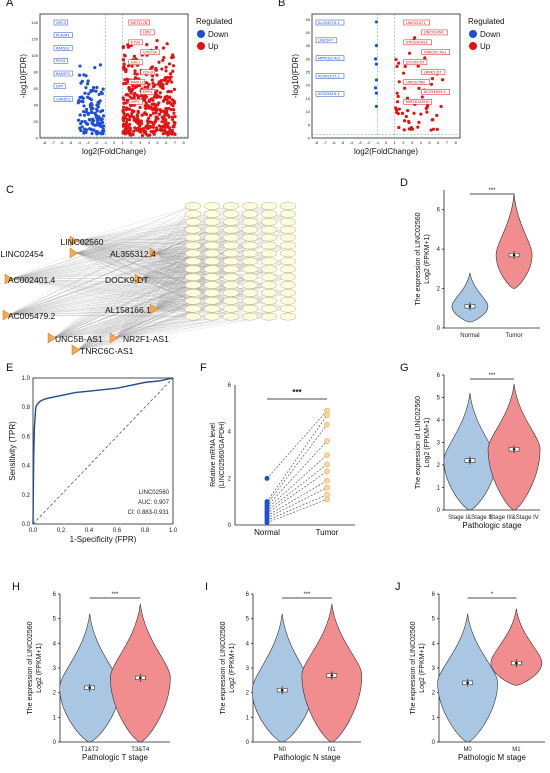  Describe the element at coordinates (173, 531) in the screenshot. I see `x-tick-label: 1.0` at that location.